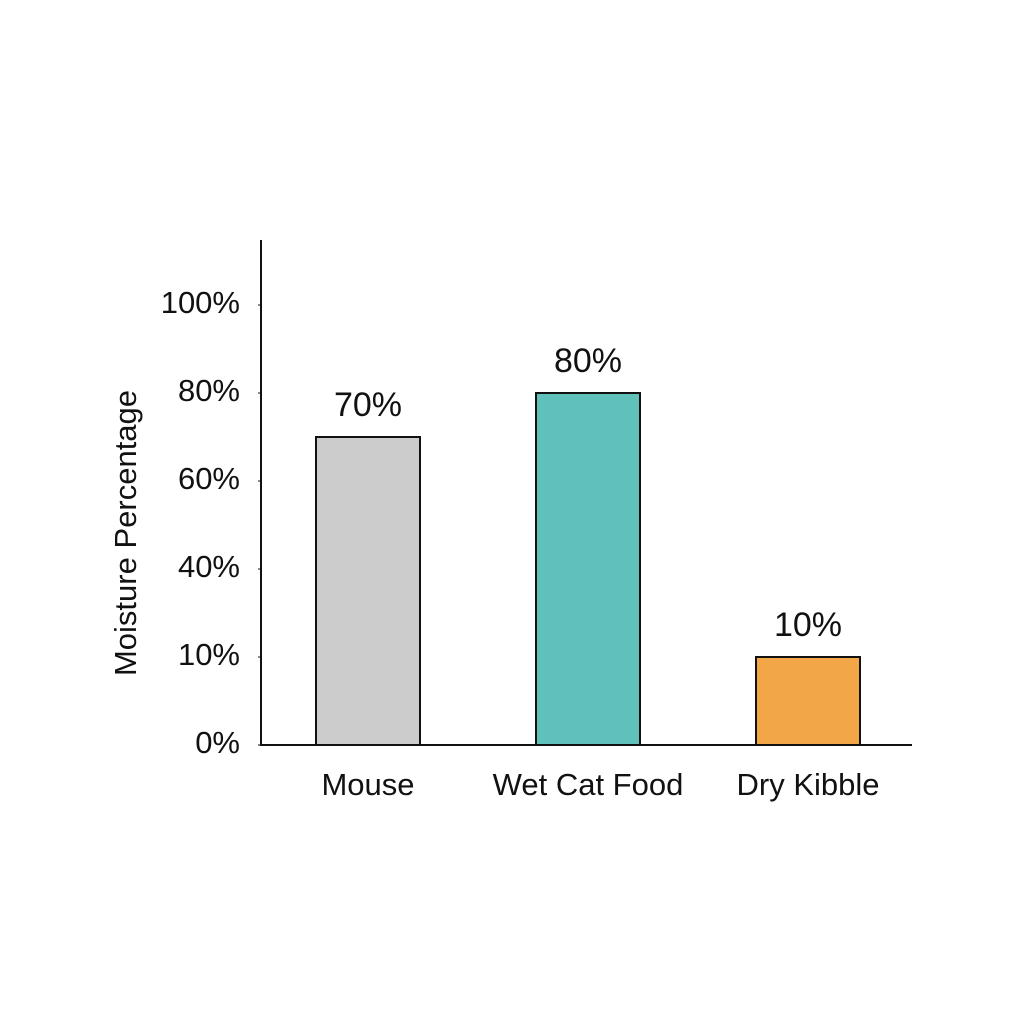 This screenshot has height=1024, width=1024. I want to click on y-tick-label: 40%, so click(209, 566).